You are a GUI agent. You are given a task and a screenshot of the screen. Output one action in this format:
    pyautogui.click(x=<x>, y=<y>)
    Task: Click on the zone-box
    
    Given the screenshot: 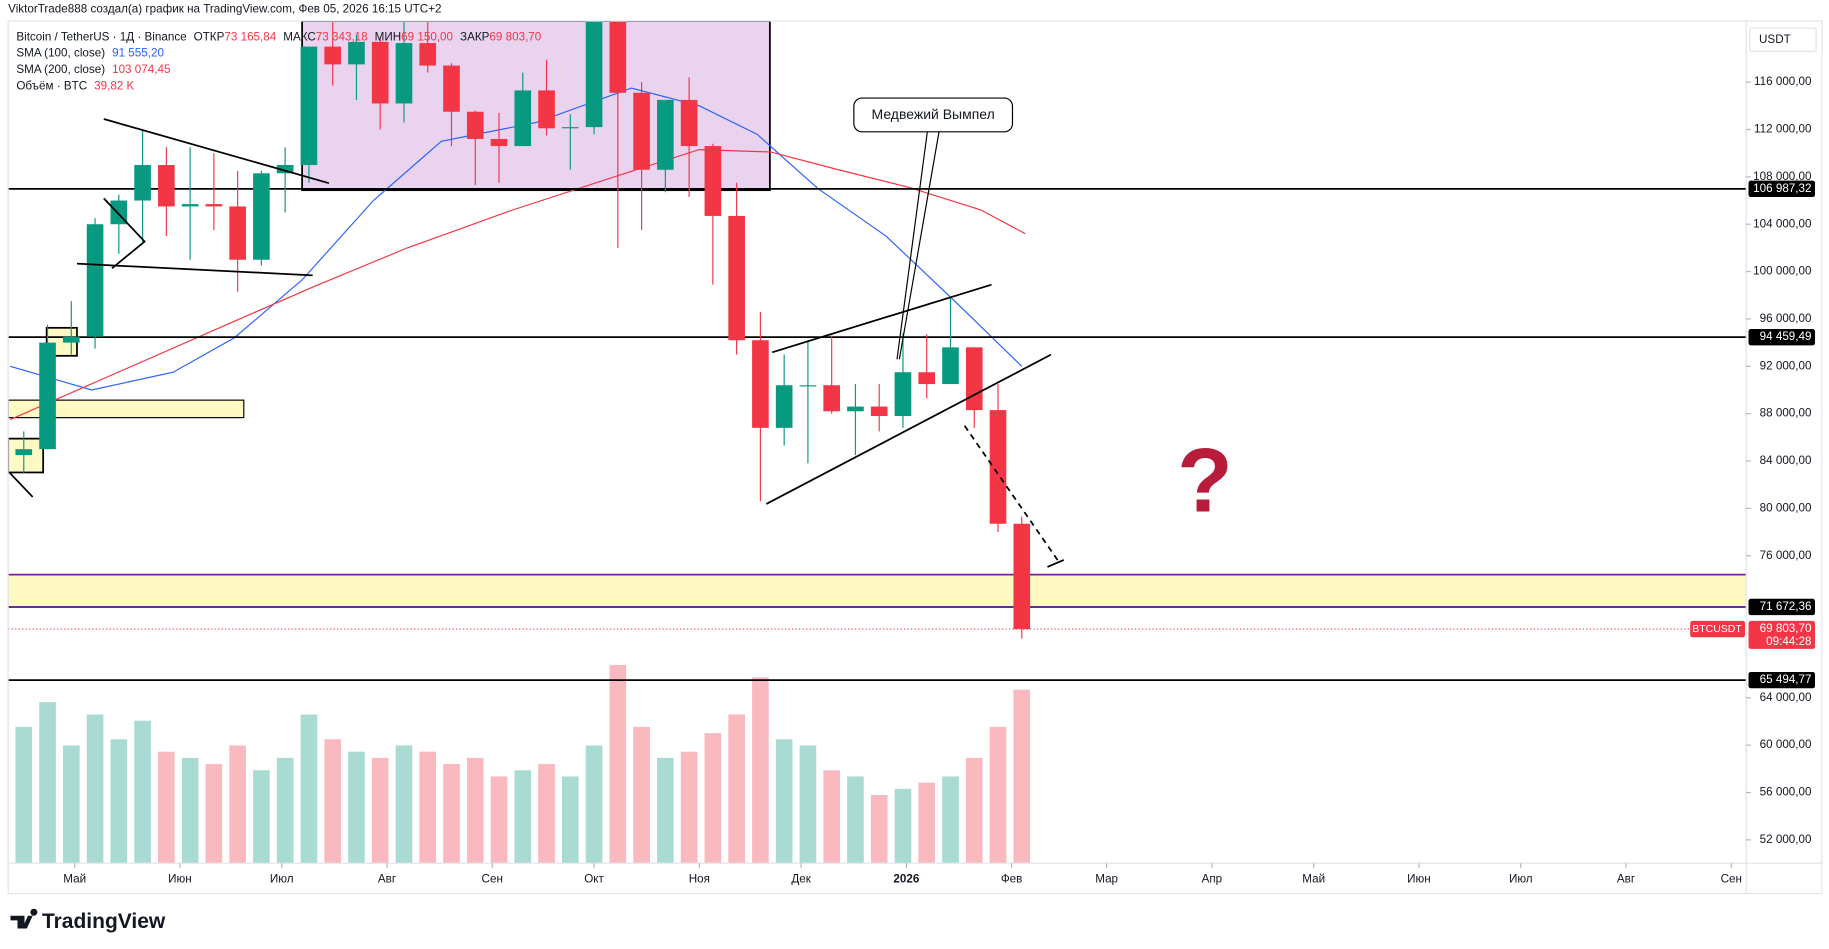 What is the action you would take?
    pyautogui.click(x=26, y=455)
    